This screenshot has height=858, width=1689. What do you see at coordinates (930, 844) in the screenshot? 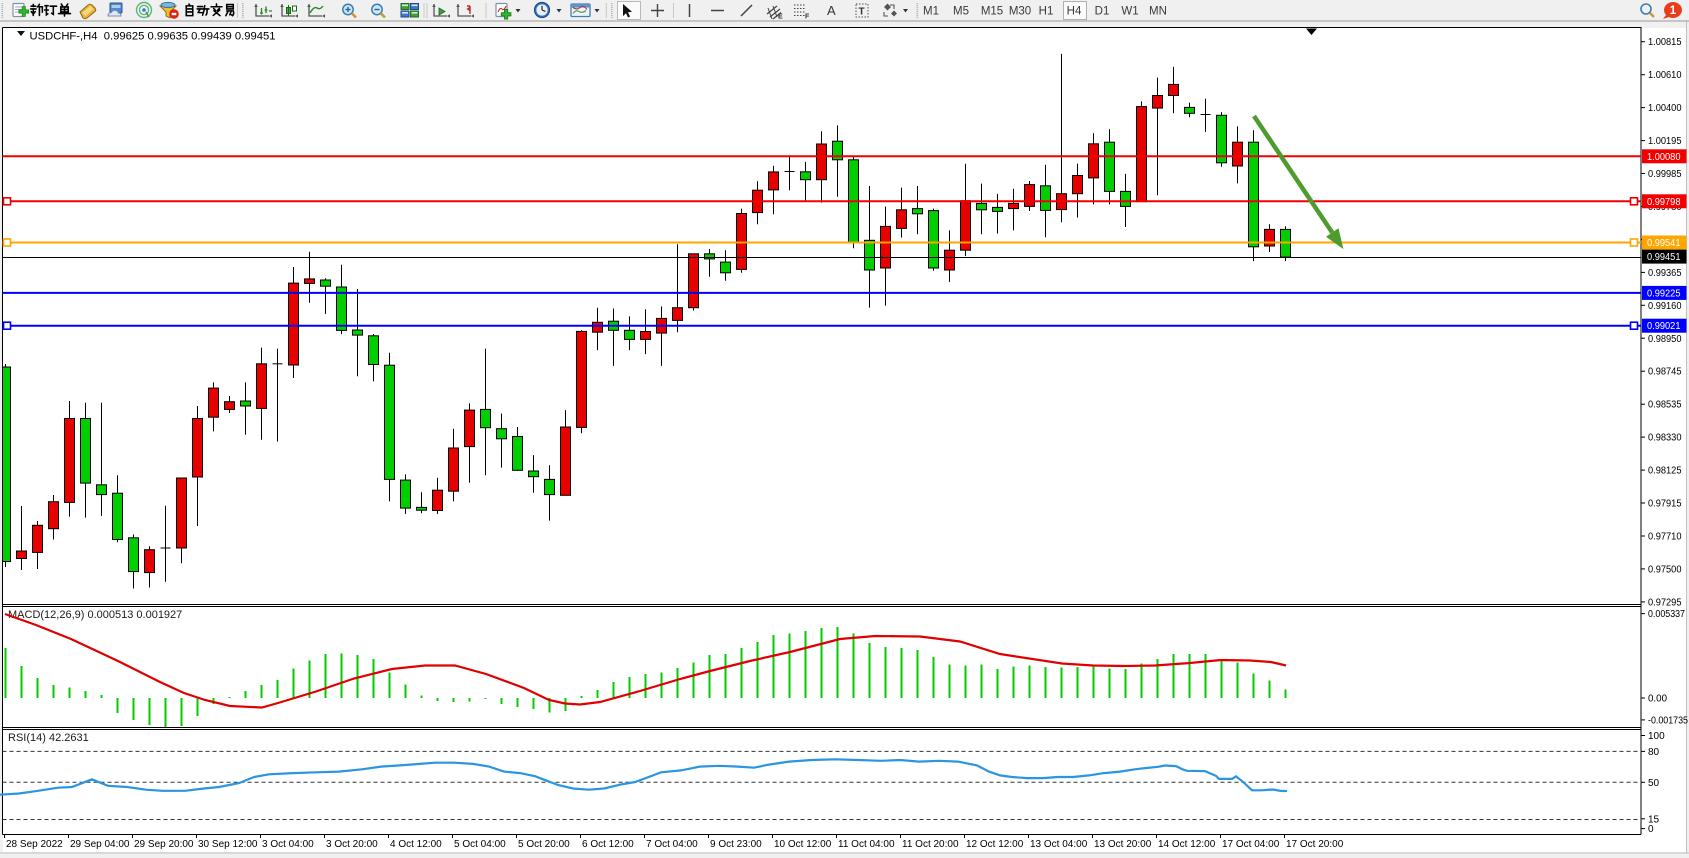
I see `svg-text: 11 Oct 20:00` at bounding box center [930, 844].